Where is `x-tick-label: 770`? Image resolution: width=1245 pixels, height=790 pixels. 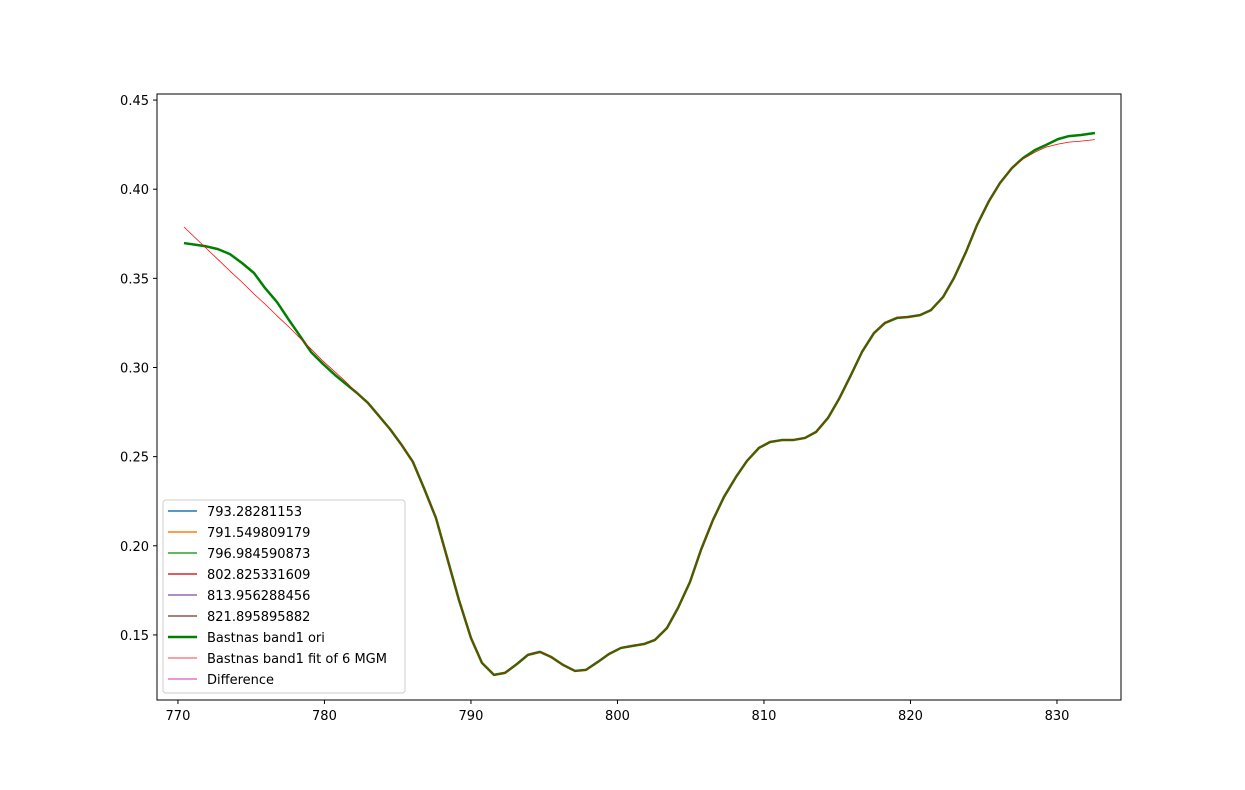 x-tick-label: 770 is located at coordinates (178, 716).